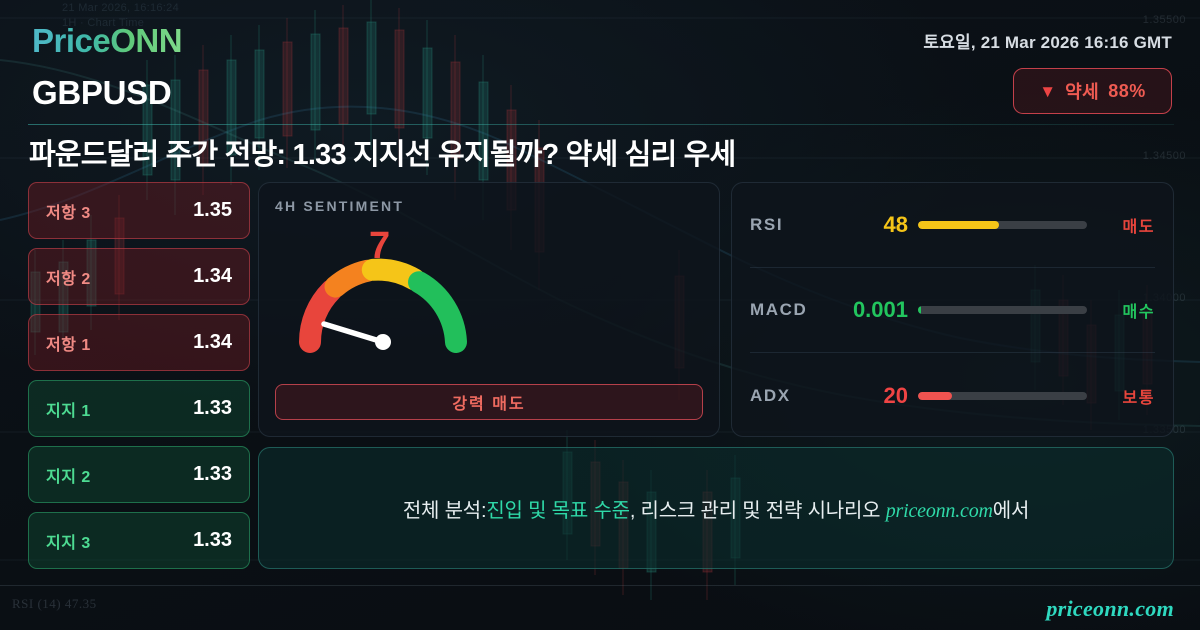 The width and height of the screenshot is (1200, 630). Describe the element at coordinates (139, 210) in the screenshot. I see `list-item: 저항 3 1.35` at that location.